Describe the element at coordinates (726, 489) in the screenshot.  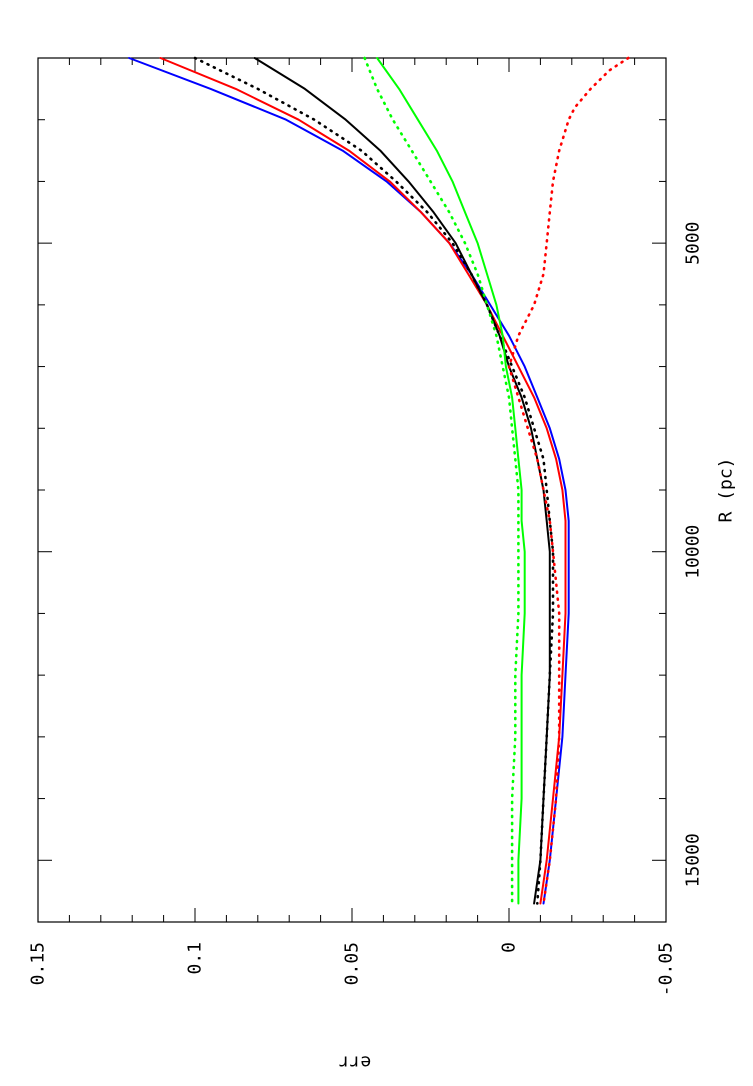
I see `x-axis-label: R (pc)` at that location.